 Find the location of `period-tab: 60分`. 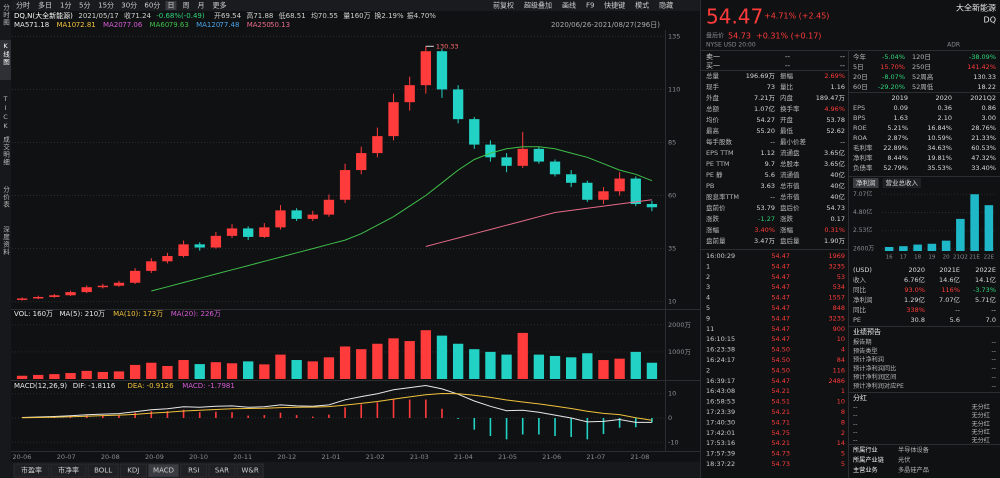

period-tab: 60分 is located at coordinates (152, 5).